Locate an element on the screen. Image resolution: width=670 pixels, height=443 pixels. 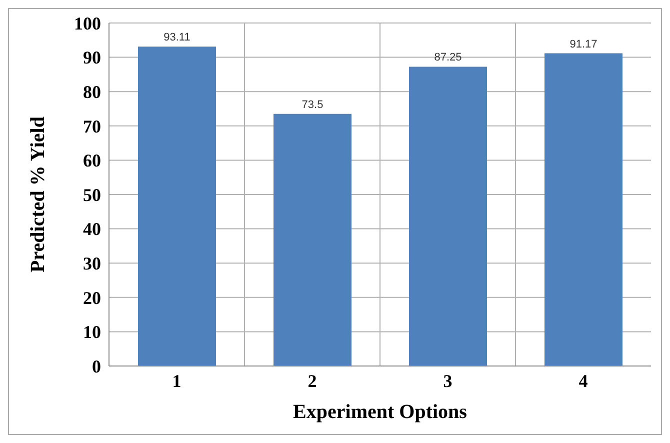
data-label: 73.5 is located at coordinates (313, 104).